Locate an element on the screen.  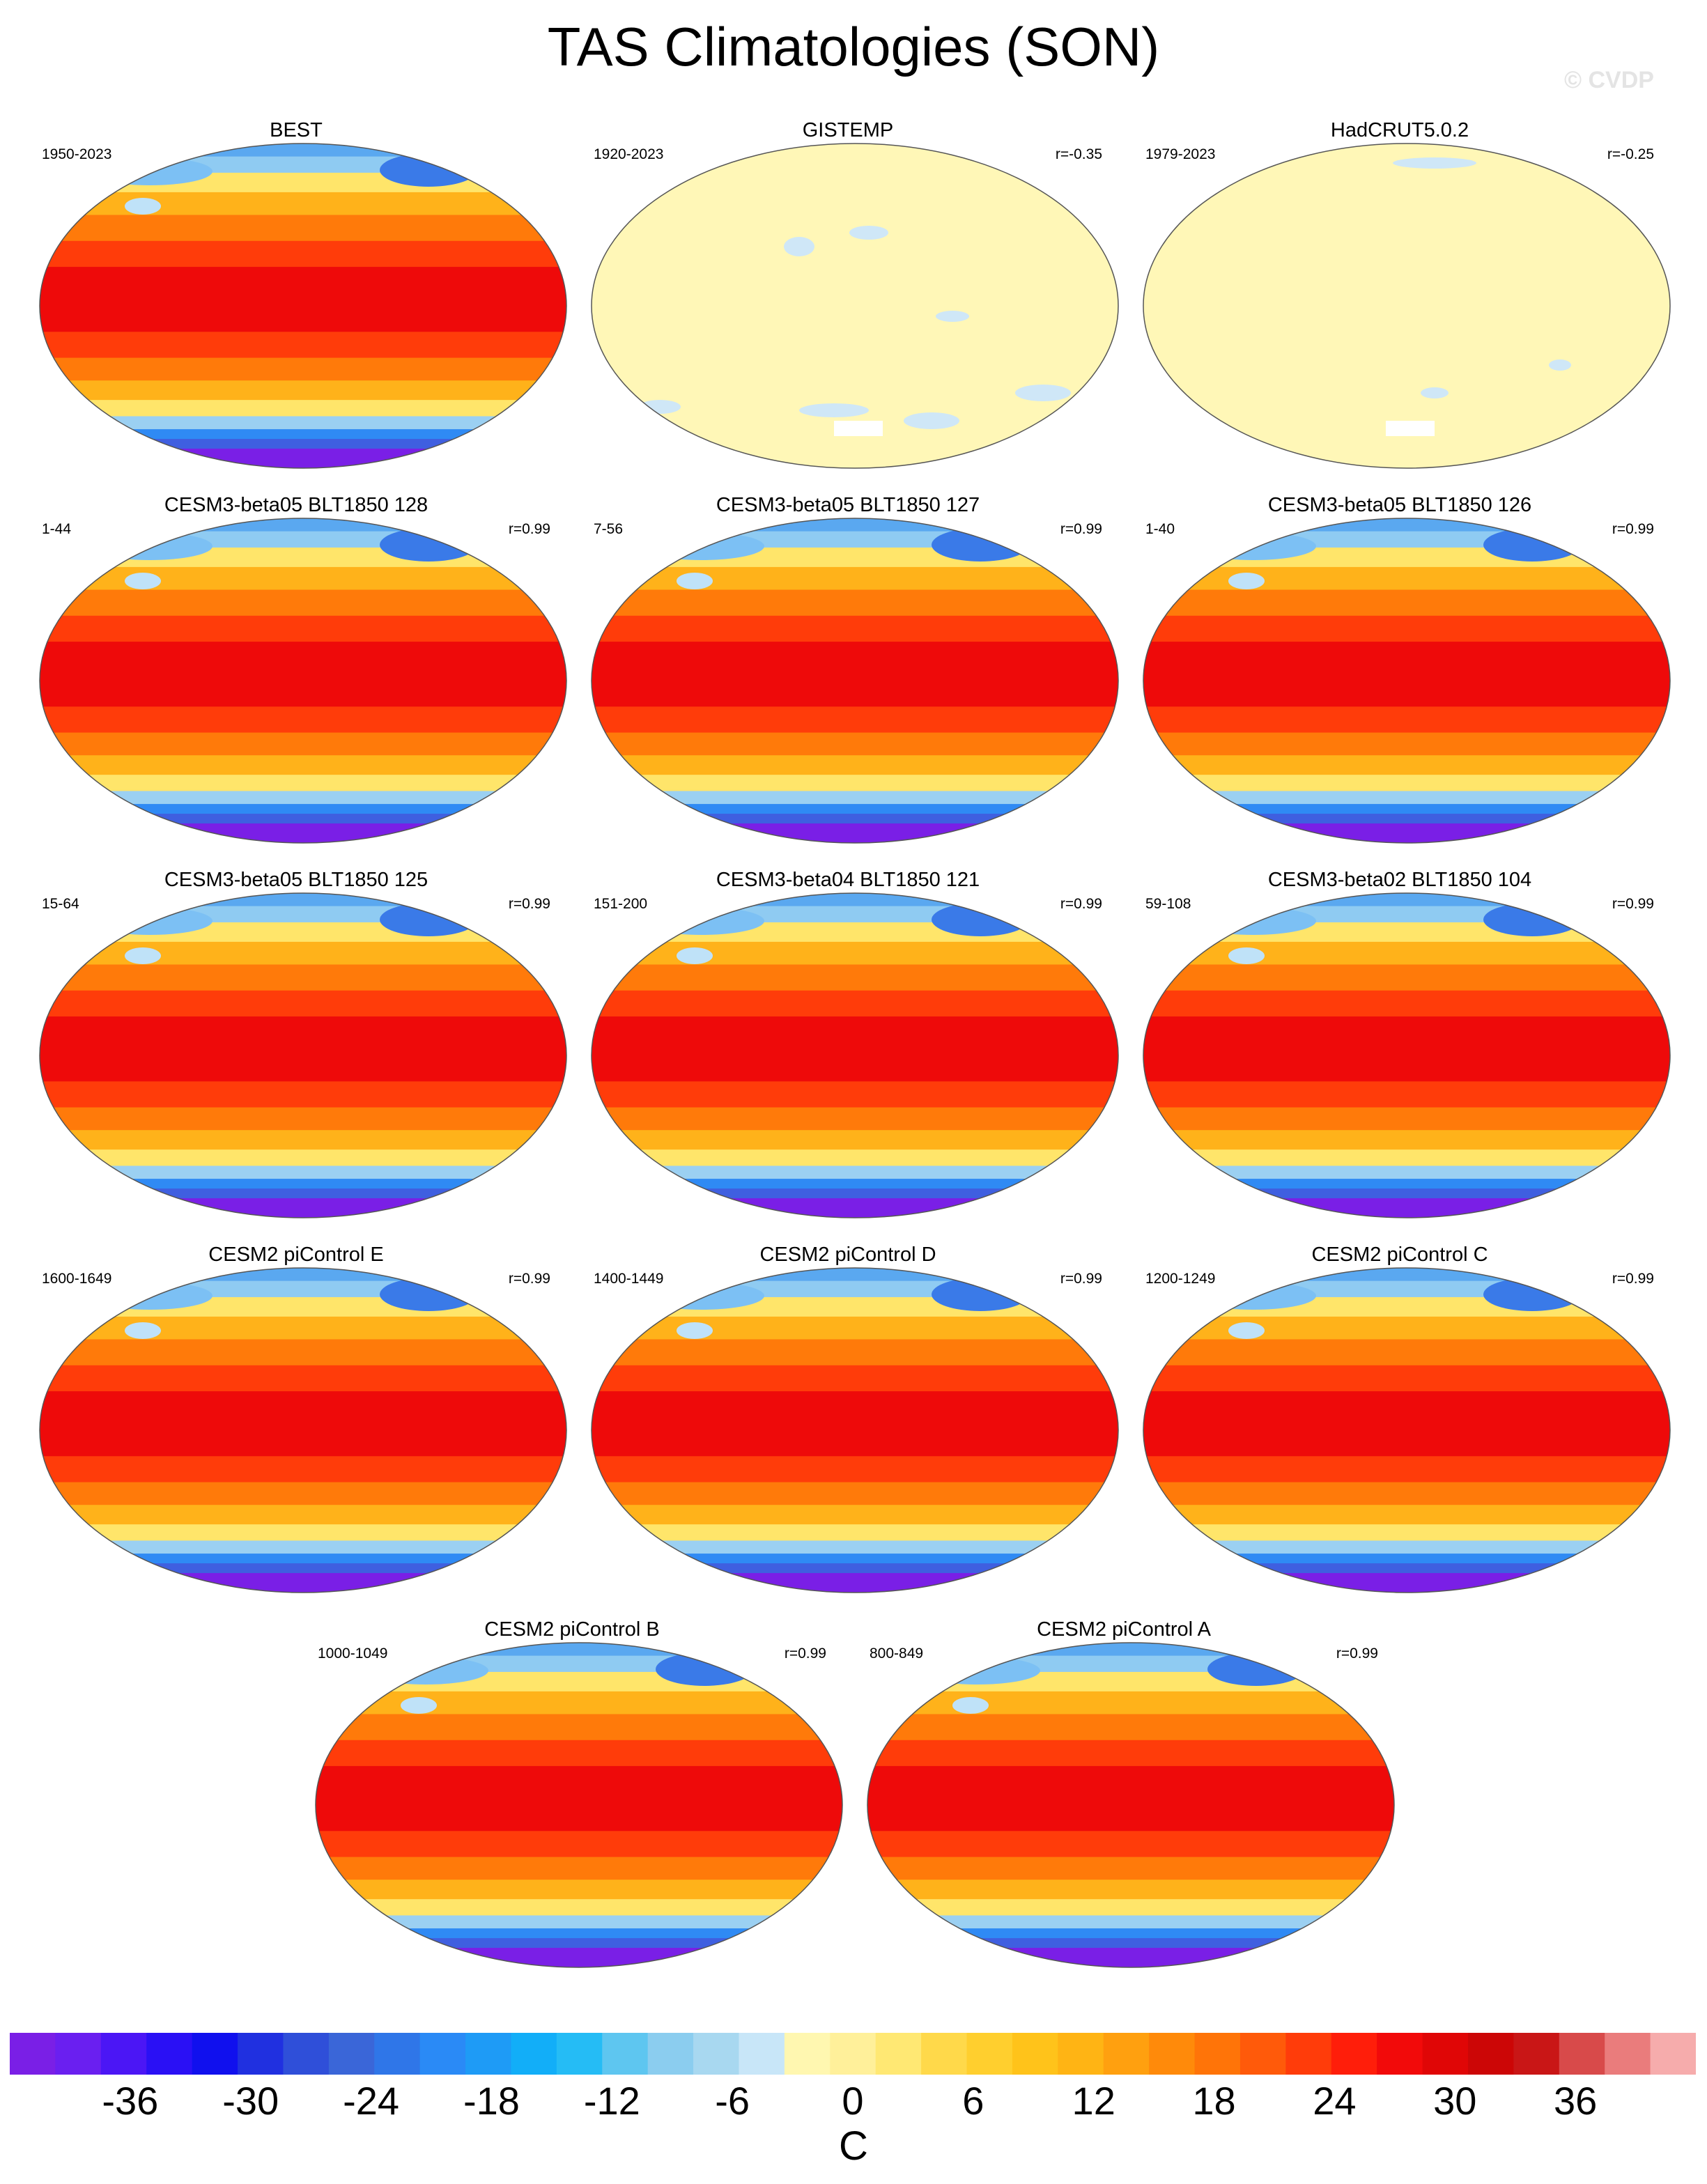
colorbar-tick-label: 18 is located at coordinates (1214, 2101).